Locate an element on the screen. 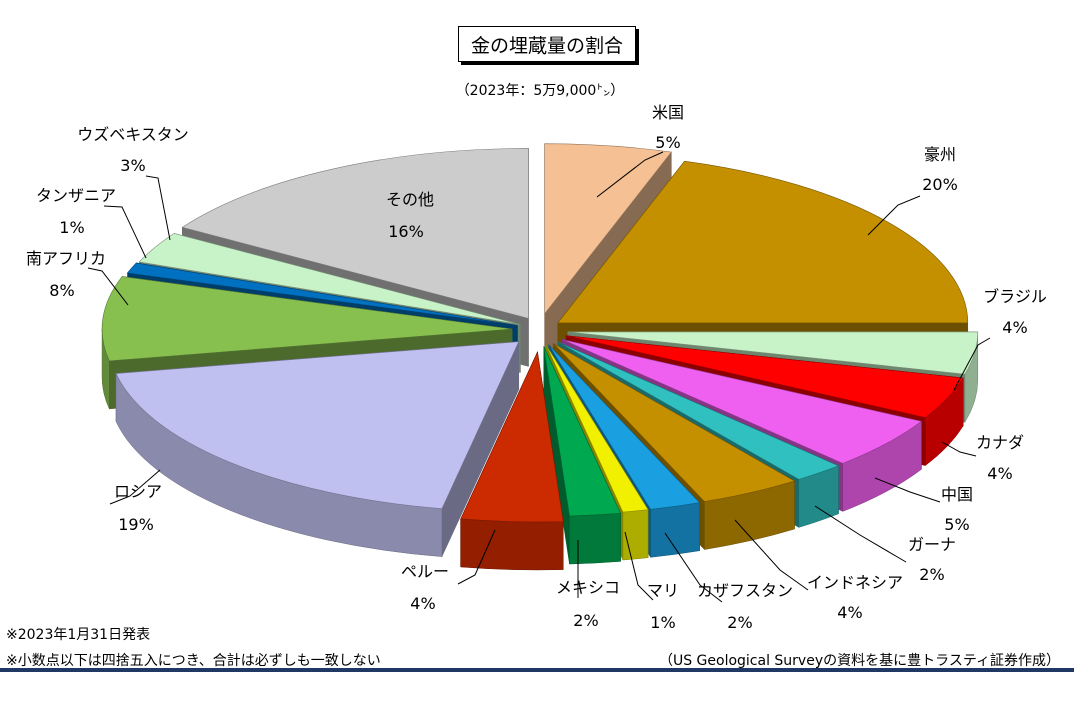 The width and height of the screenshot is (1074, 707). slice-7-top-face is located at coordinates (624, 427).